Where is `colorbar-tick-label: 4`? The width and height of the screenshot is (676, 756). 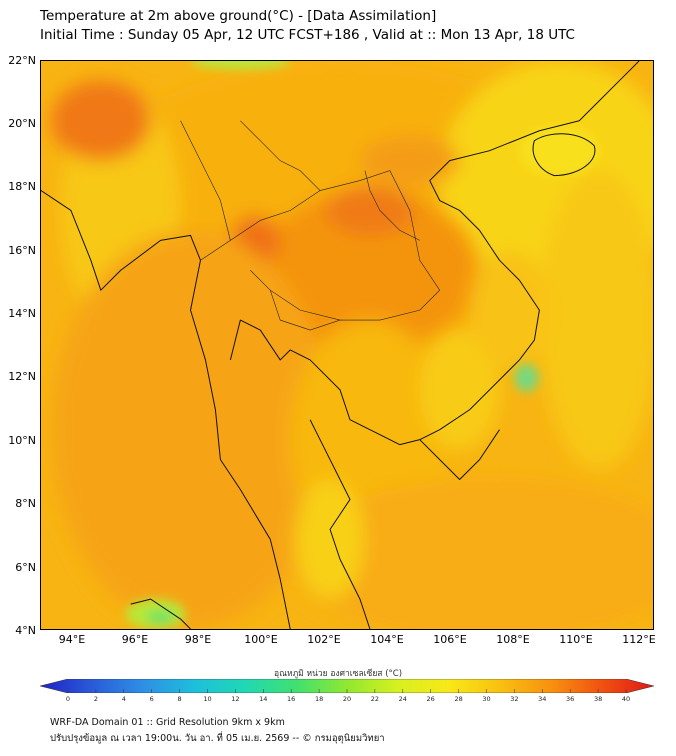
colorbar-tick-label: 4 is located at coordinates (123, 699).